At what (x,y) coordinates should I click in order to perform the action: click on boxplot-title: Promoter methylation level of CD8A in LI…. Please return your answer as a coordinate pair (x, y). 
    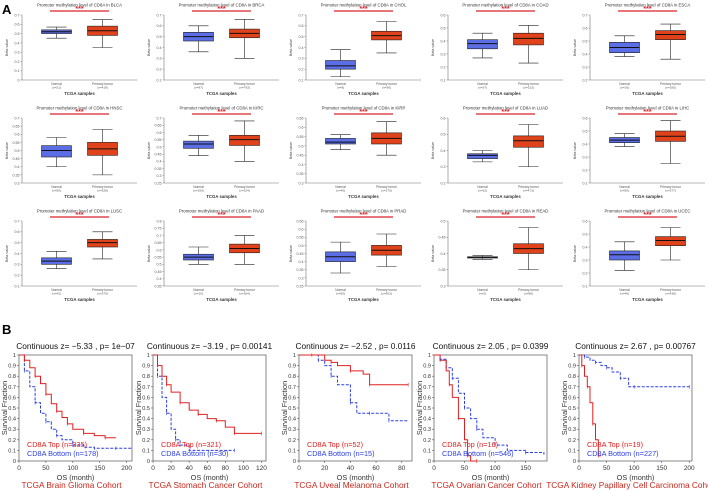
    Looking at the image, I should click on (648, 108).